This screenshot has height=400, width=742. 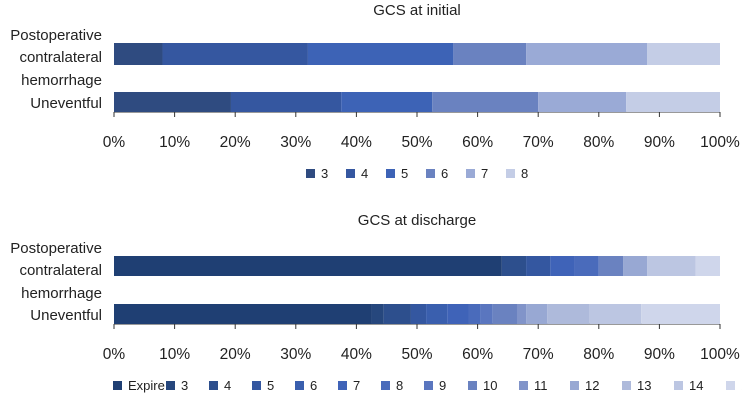 What do you see at coordinates (592, 385) in the screenshot?
I see `legend-label: 12` at bounding box center [592, 385].